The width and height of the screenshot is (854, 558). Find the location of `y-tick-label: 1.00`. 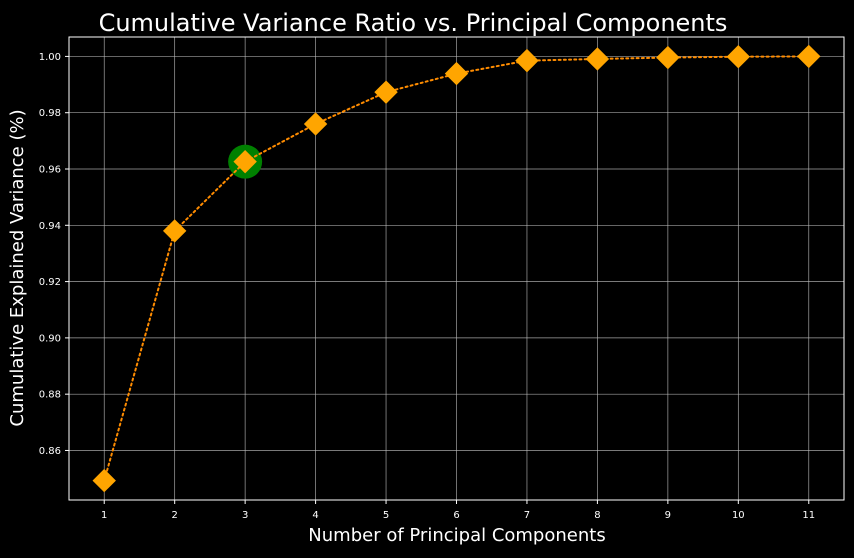

y-tick-label: 1.00 is located at coordinates (50, 57).